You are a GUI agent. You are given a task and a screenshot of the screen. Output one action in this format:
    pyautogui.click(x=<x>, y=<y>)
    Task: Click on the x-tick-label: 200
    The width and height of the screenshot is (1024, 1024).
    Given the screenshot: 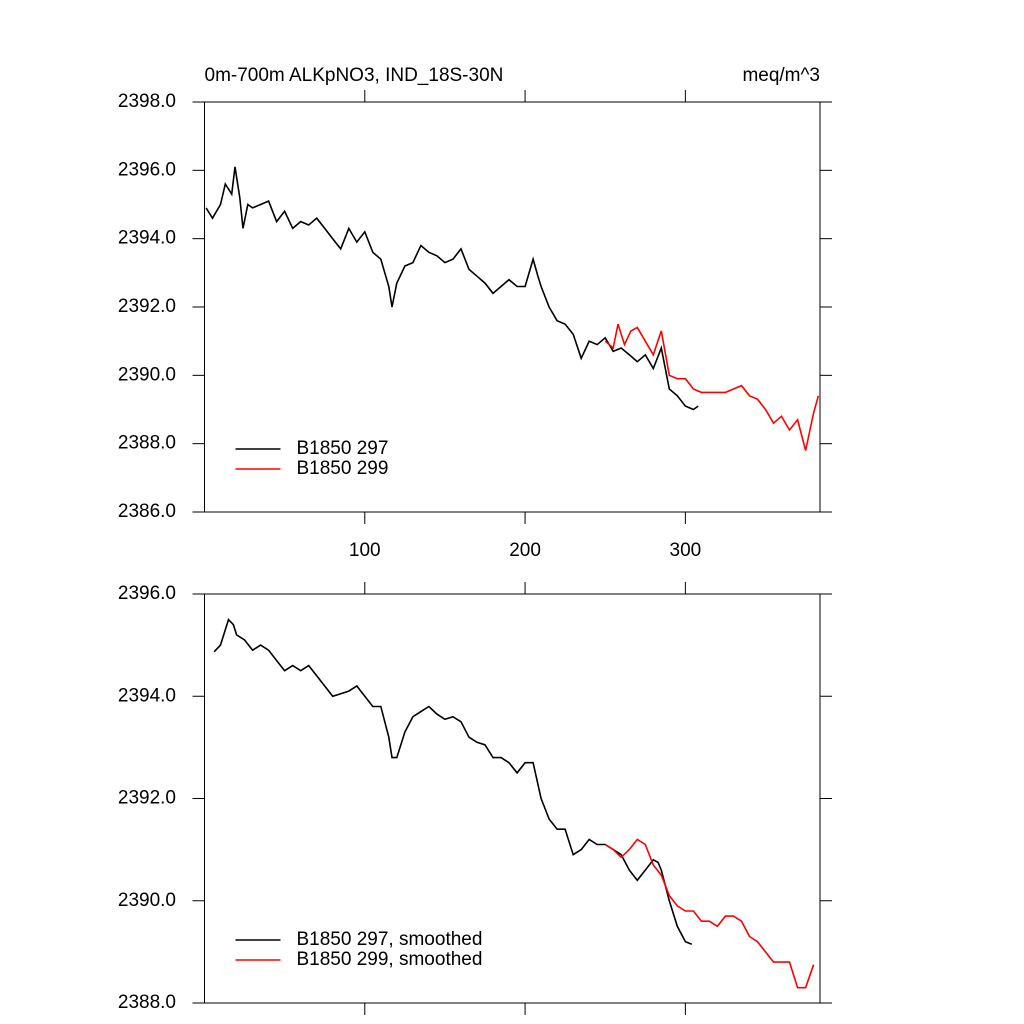 What is the action you would take?
    pyautogui.click(x=525, y=550)
    